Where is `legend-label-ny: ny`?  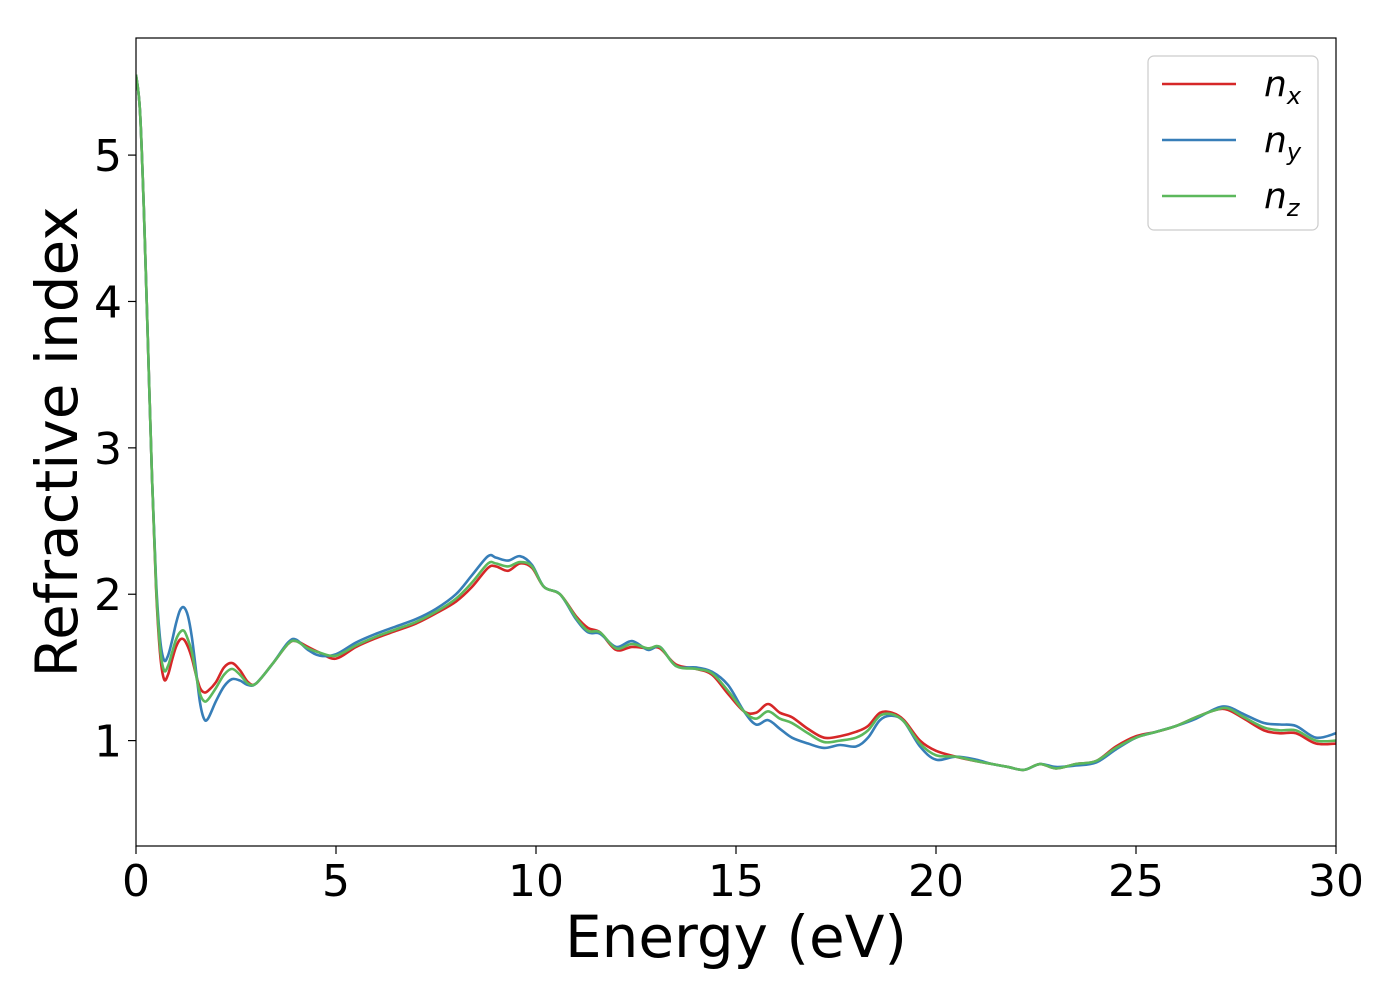 legend-label-ny: ny is located at coordinates (1283, 143).